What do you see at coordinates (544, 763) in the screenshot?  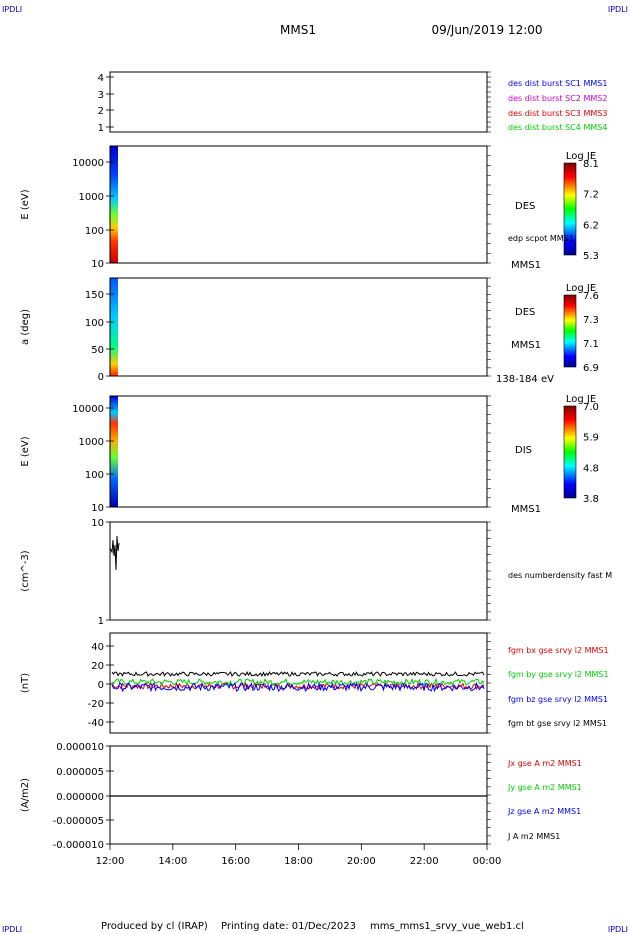 I see `legend-entry: Jx gse A m2 MMS1` at bounding box center [544, 763].